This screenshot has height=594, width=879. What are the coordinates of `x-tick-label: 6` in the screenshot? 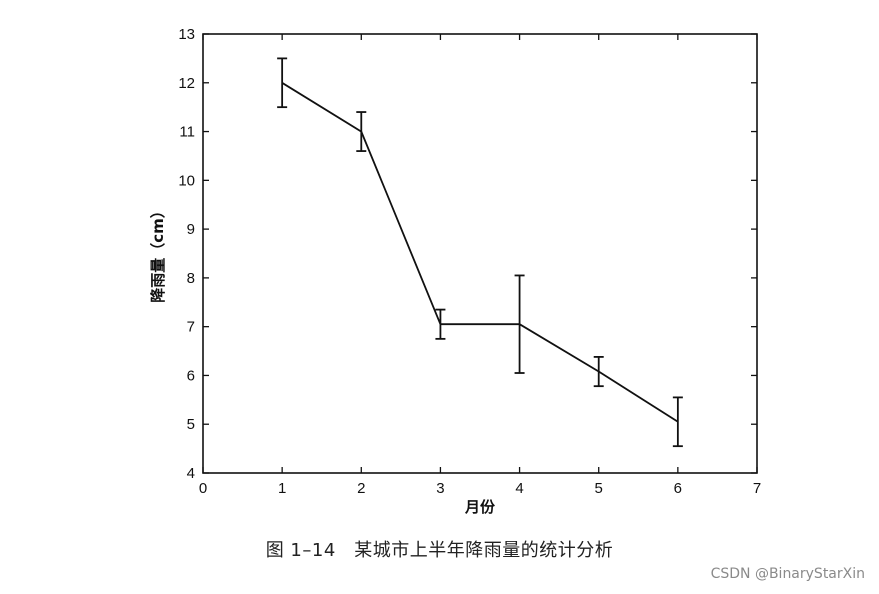 It's located at (678, 488).